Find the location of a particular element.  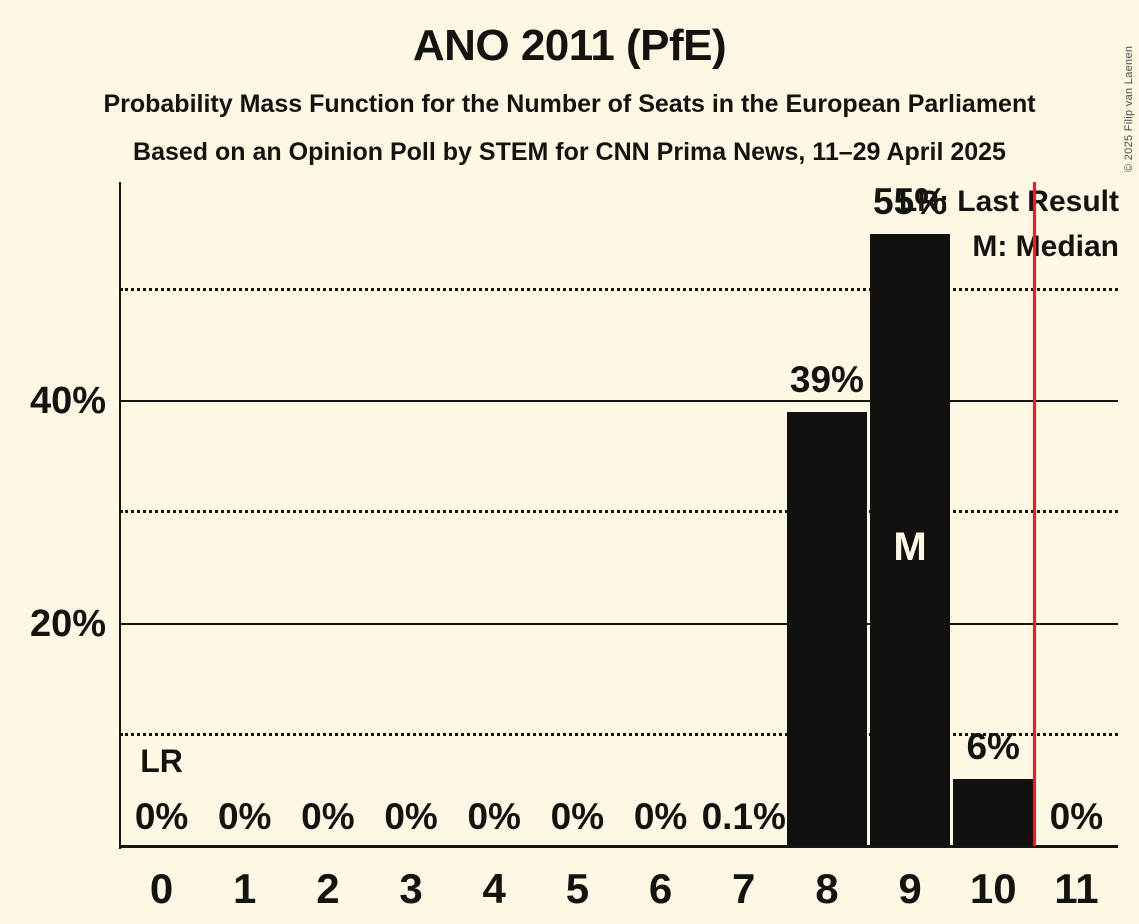

bar-value-label-8: 39% is located at coordinates (826, 380).